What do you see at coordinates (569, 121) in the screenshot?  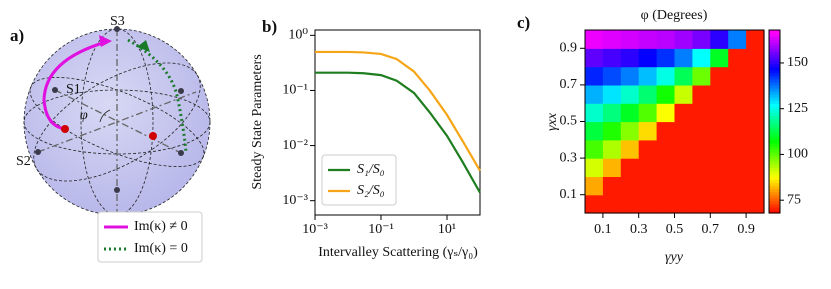 I see `y-tick-label: 0.5` at bounding box center [569, 121].